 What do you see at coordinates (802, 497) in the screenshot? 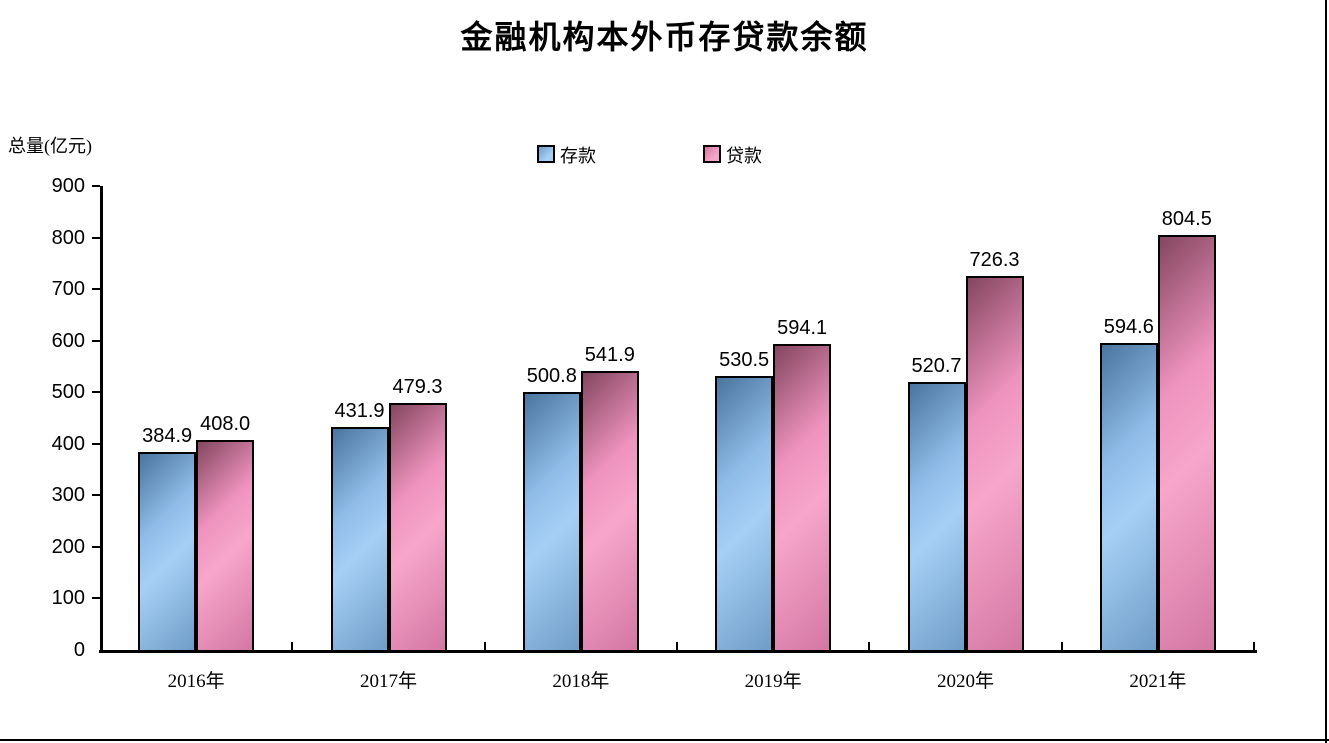
I see `bar-贷款-2019年` at bounding box center [802, 497].